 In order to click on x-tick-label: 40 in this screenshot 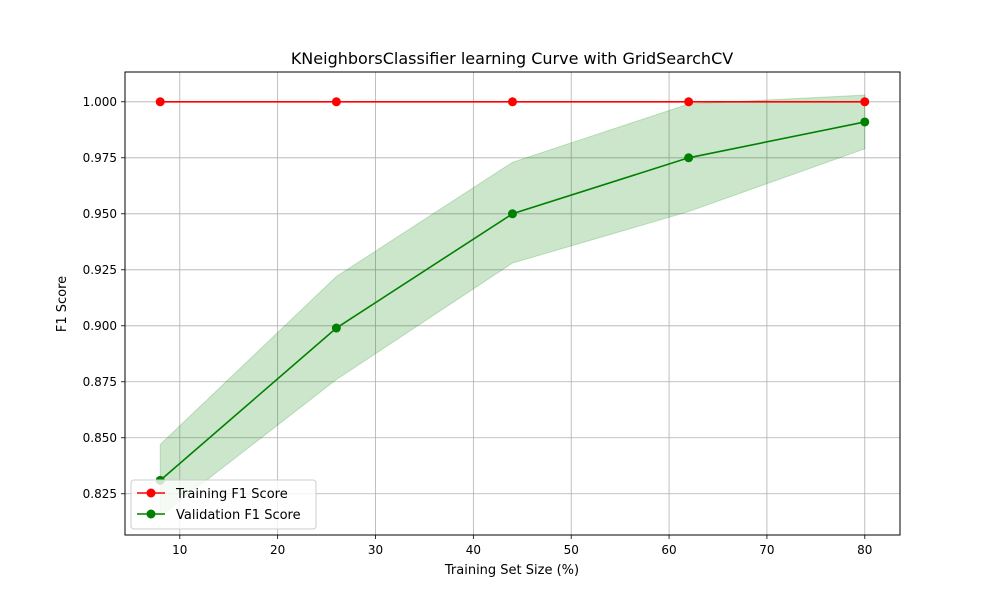, I will do `click(473, 550)`.